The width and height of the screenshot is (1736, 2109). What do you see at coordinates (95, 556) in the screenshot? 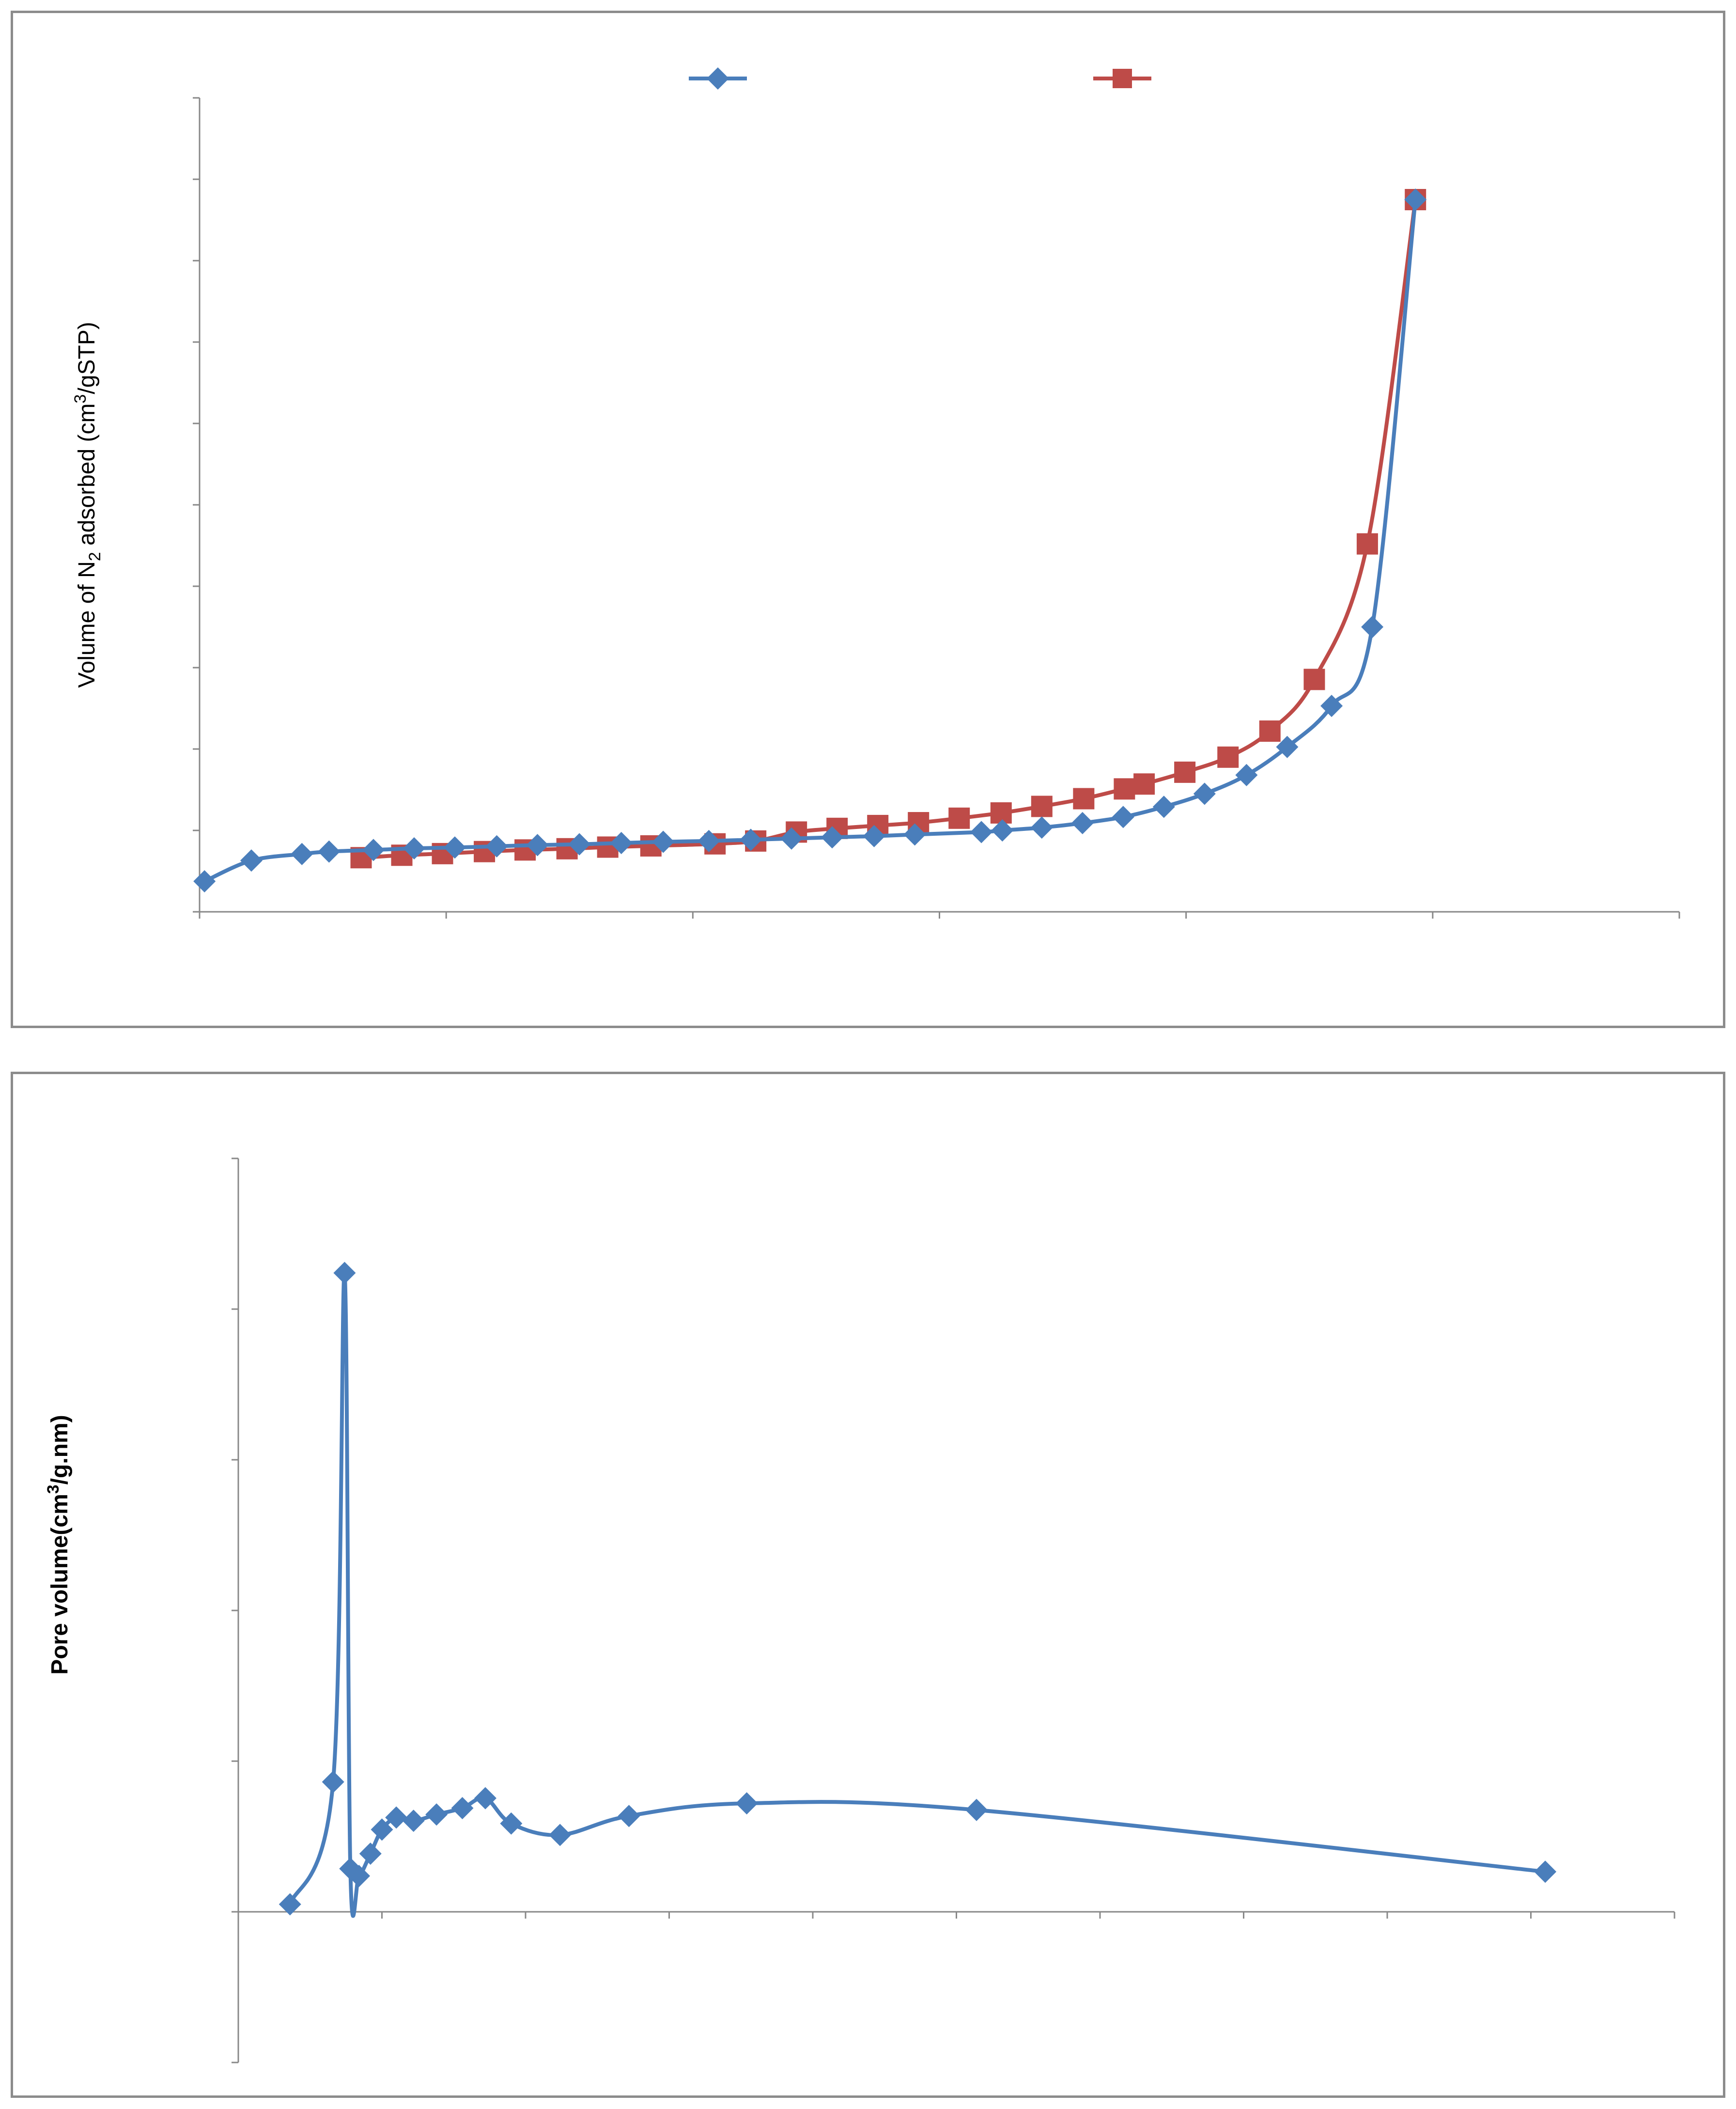
I see `y-axis-title-subscript: 2` at bounding box center [95, 556].